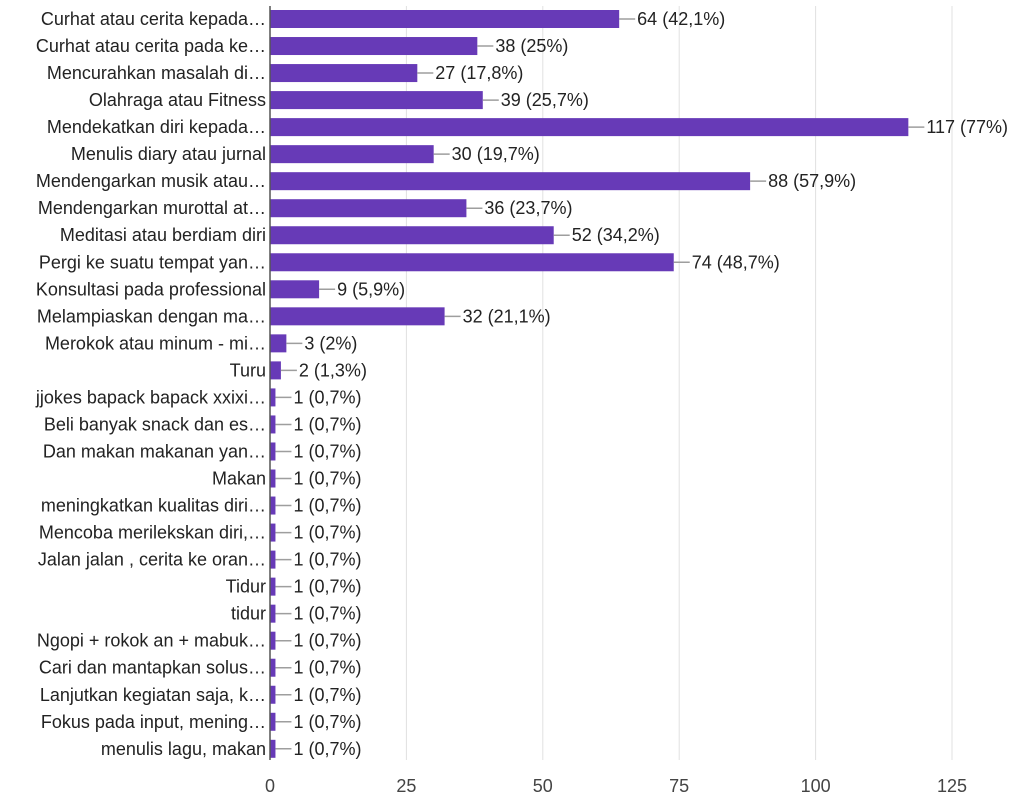  What do you see at coordinates (545, 100) in the screenshot?
I see `value-label: 39 (25,7%)` at bounding box center [545, 100].